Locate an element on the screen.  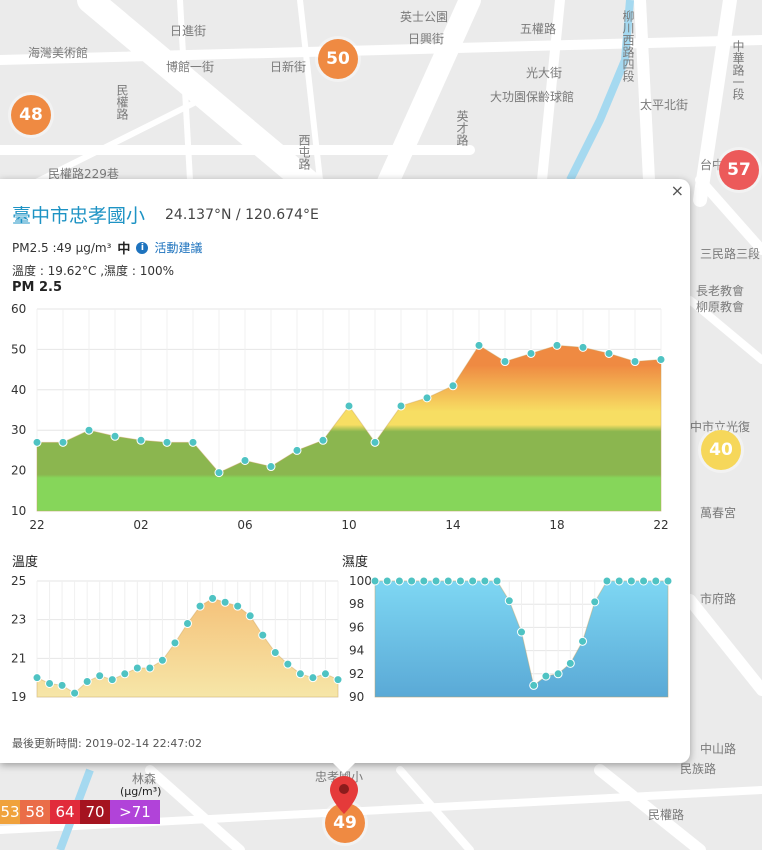
temp-chart-title: 溫度 is located at coordinates (25, 562).